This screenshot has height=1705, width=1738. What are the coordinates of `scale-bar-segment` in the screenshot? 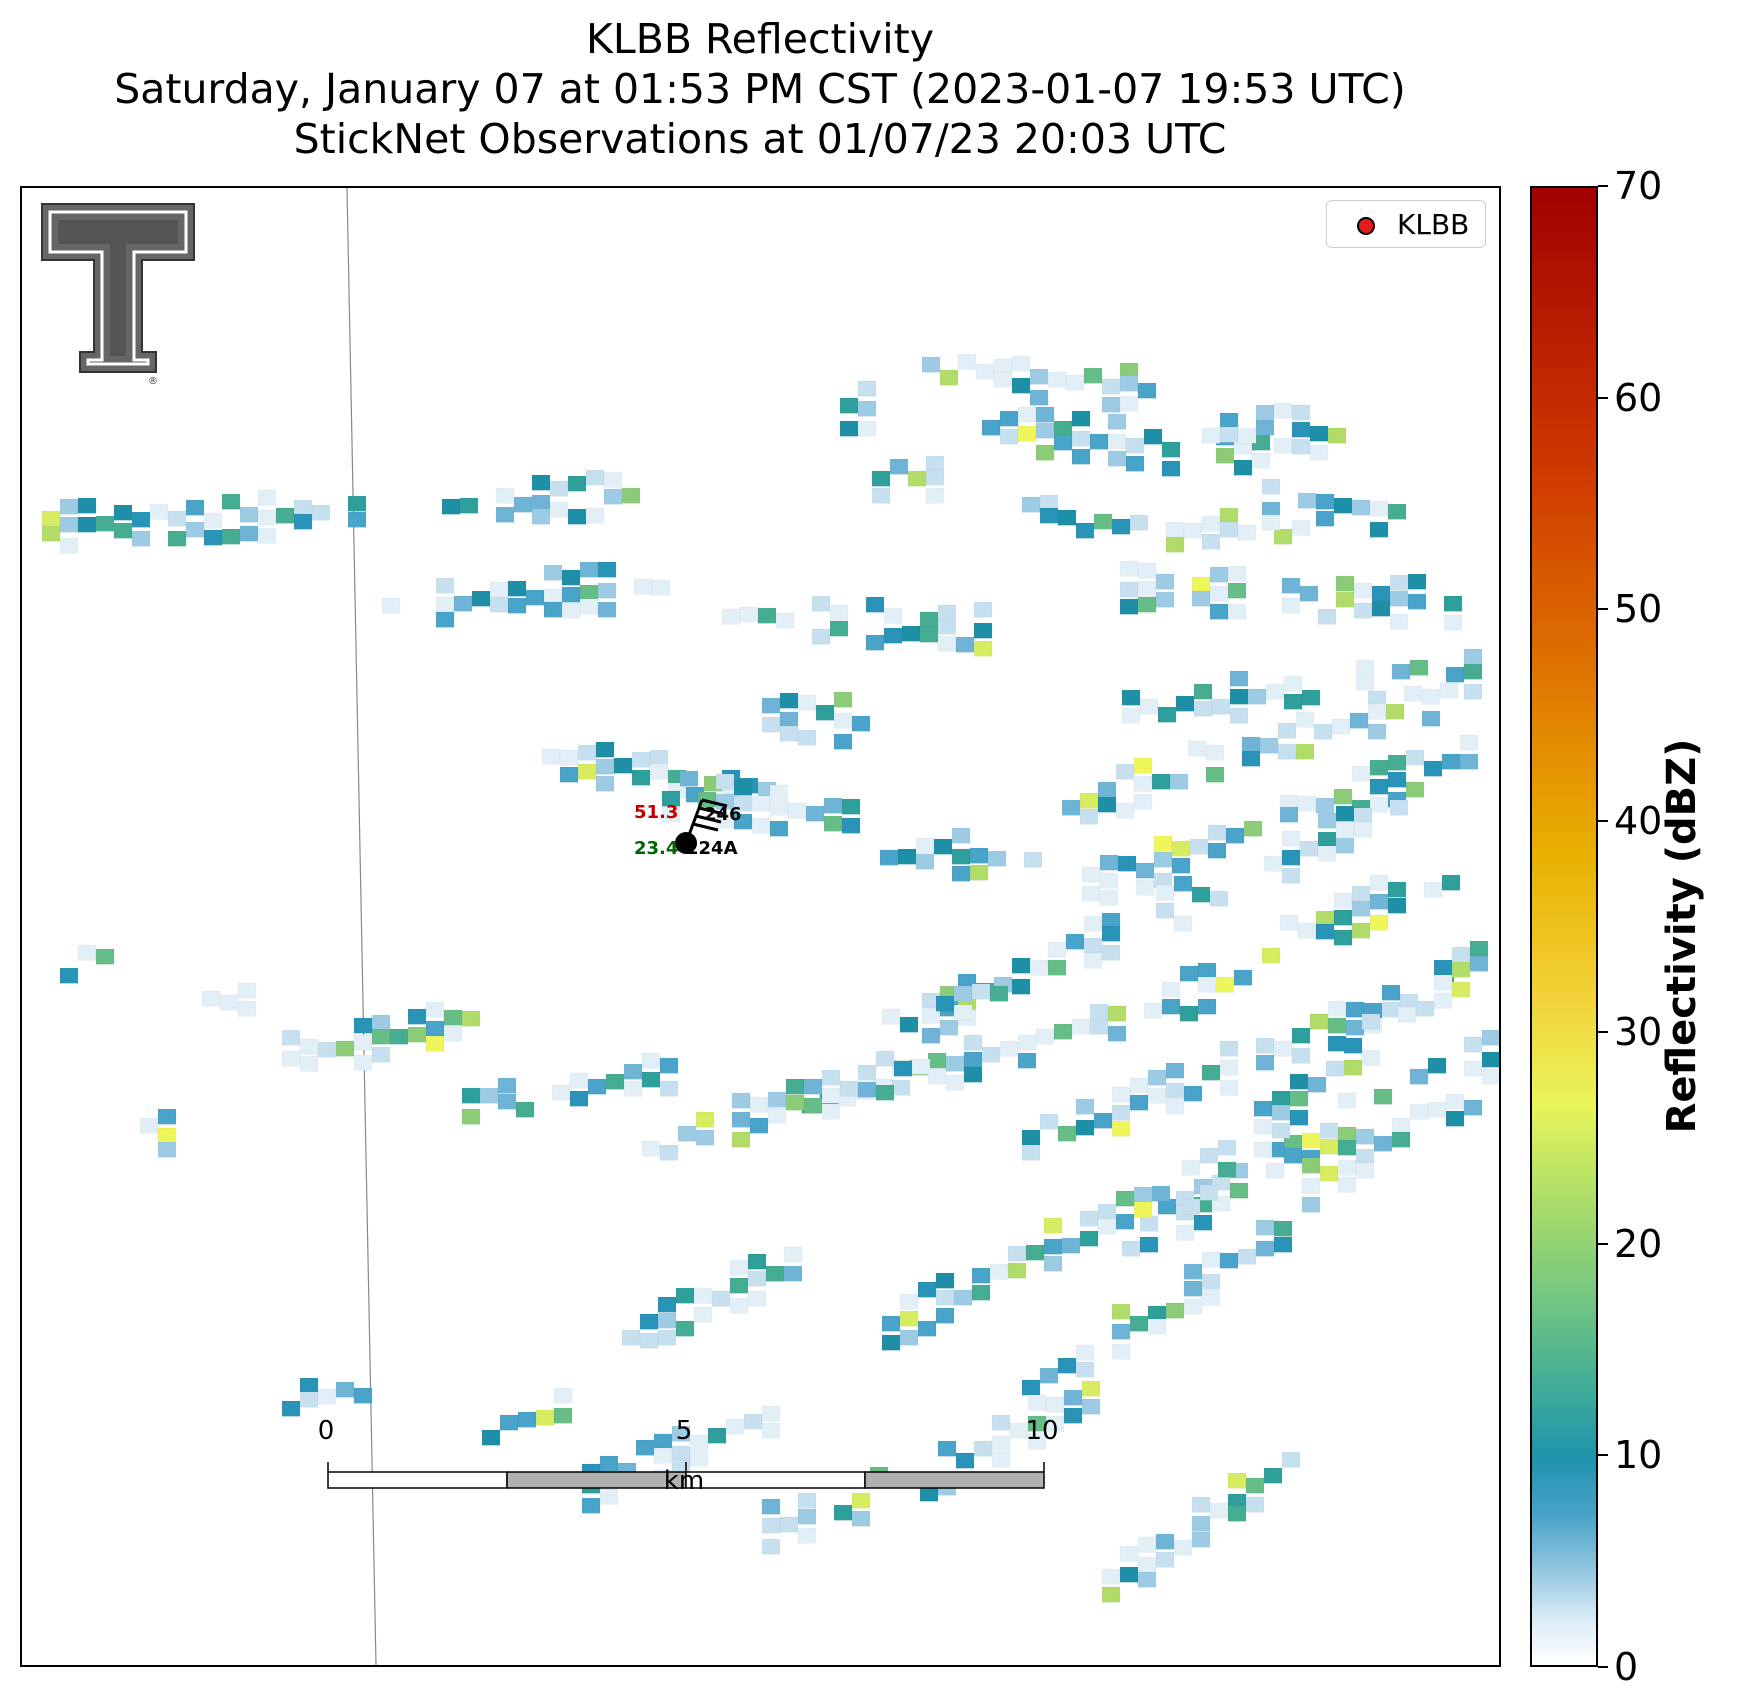 It's located at (596, 1480).